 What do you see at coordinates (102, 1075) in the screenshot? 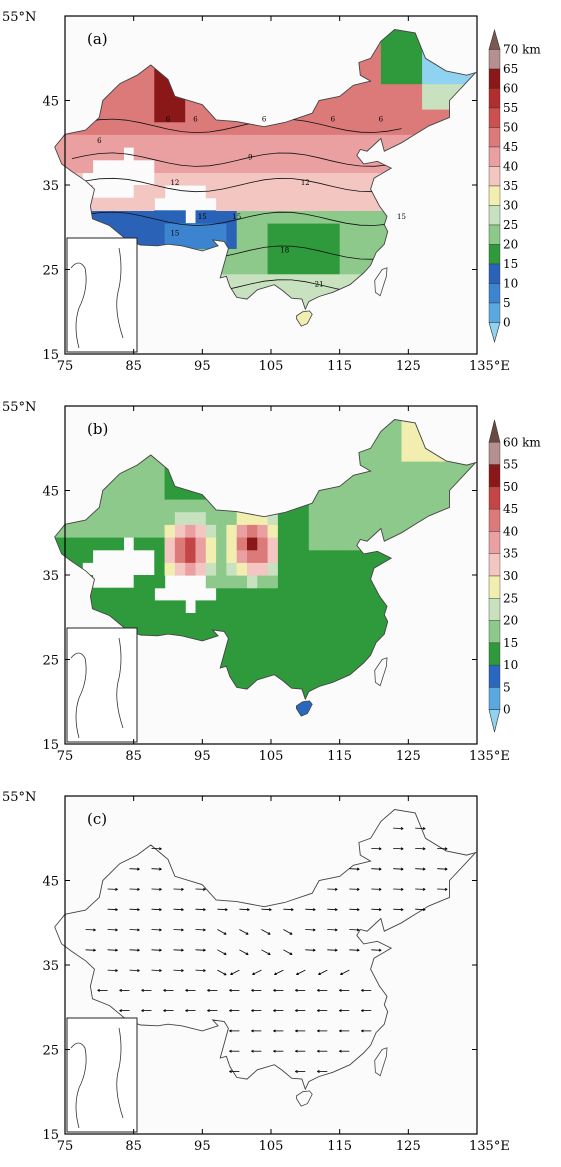
I see `south-china-sea-inset` at bounding box center [102, 1075].